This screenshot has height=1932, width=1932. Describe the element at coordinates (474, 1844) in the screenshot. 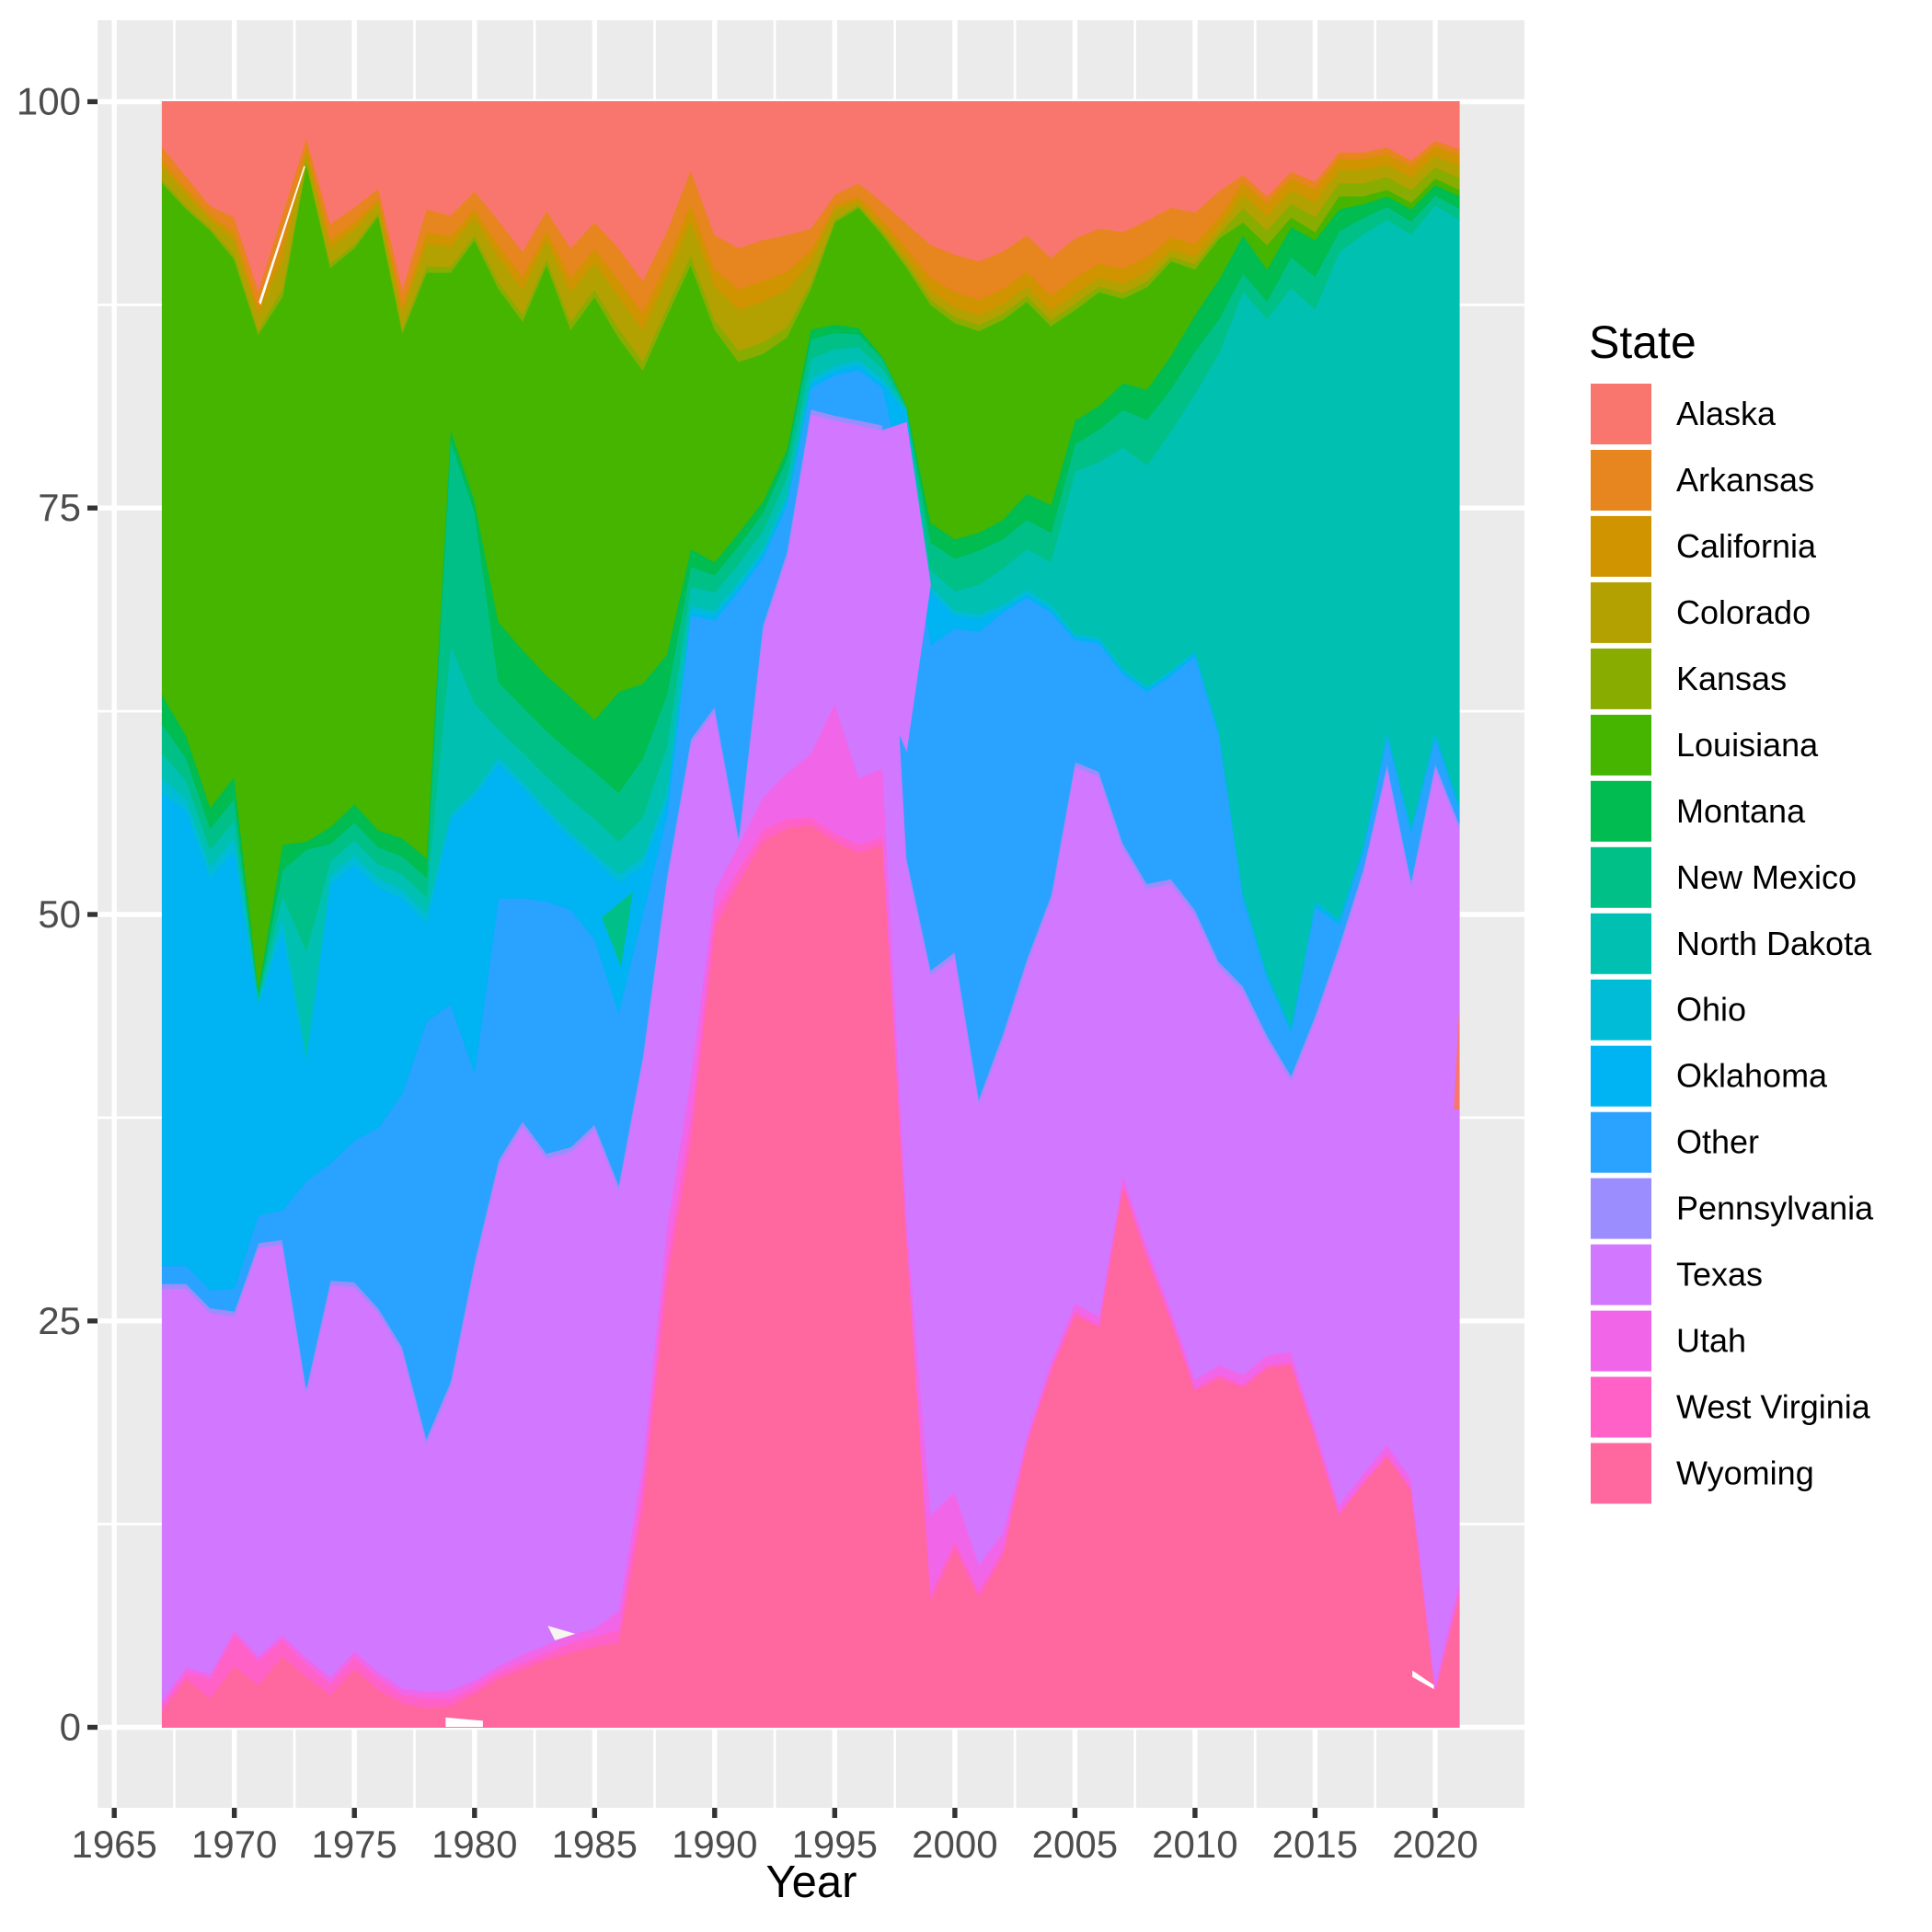

I see `svg-text: 1980` at that location.